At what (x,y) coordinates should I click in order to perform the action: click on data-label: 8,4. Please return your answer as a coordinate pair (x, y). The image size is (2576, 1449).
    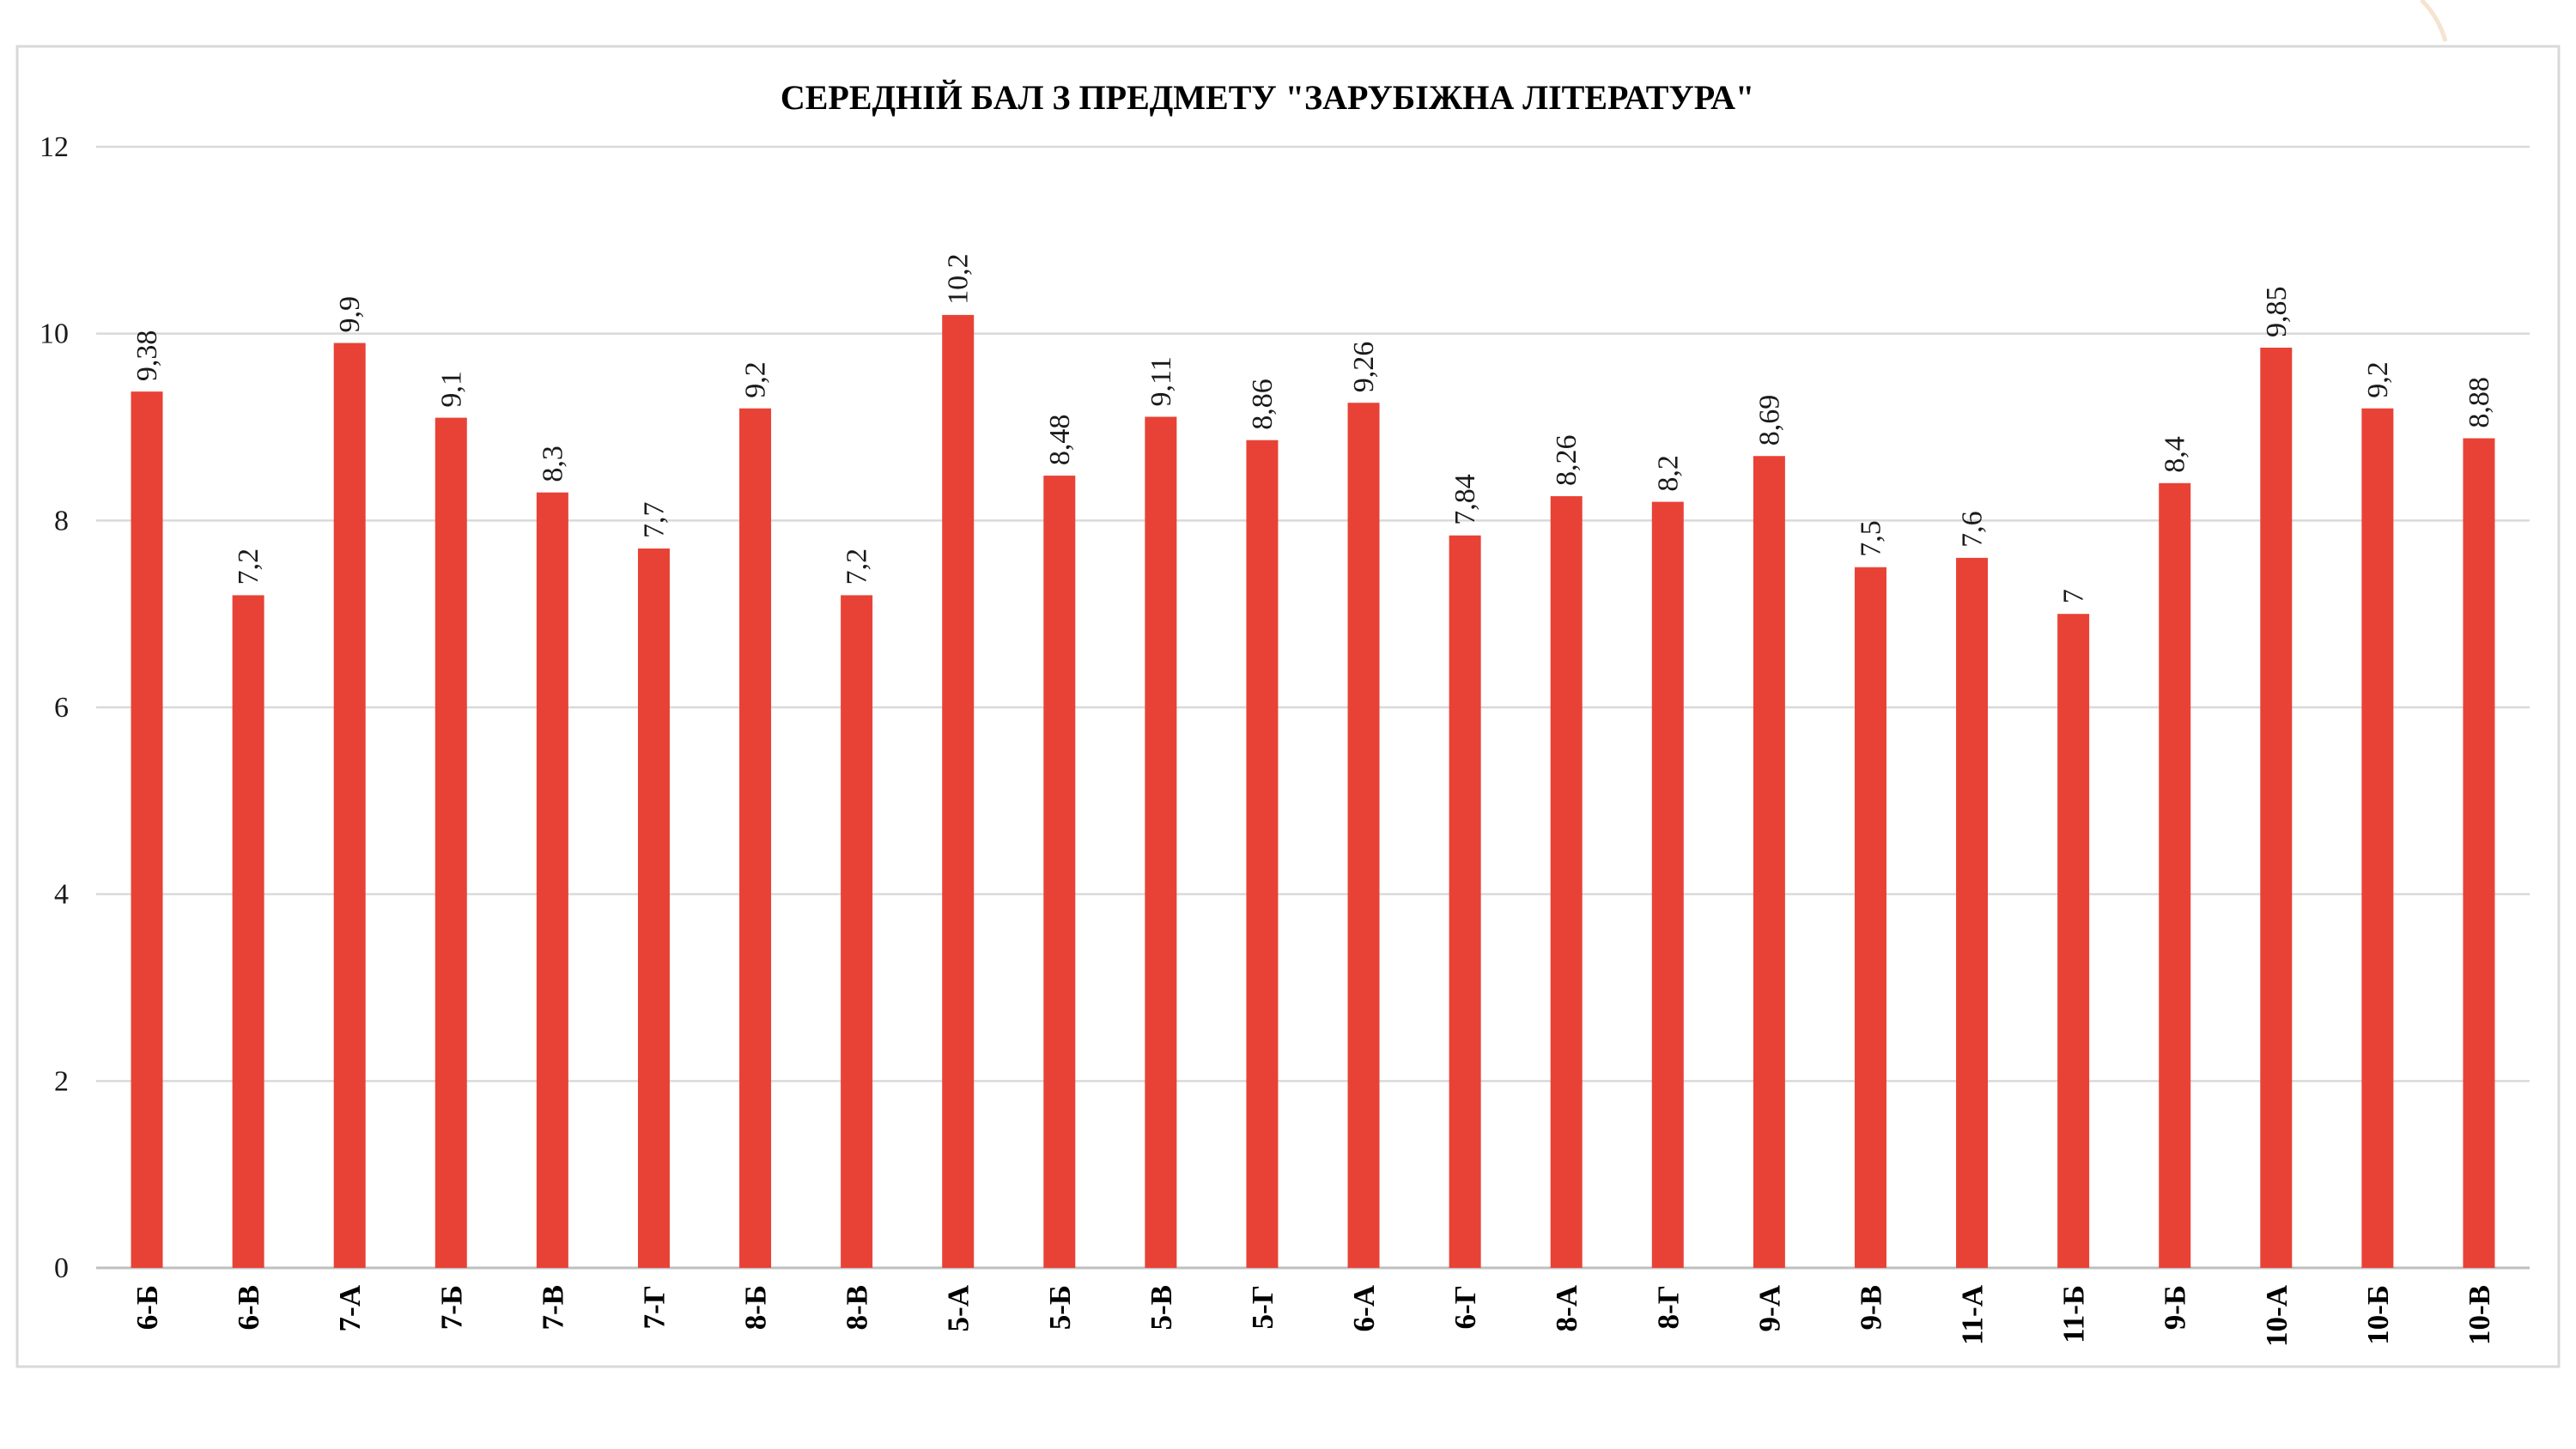
    Looking at the image, I should click on (2175, 454).